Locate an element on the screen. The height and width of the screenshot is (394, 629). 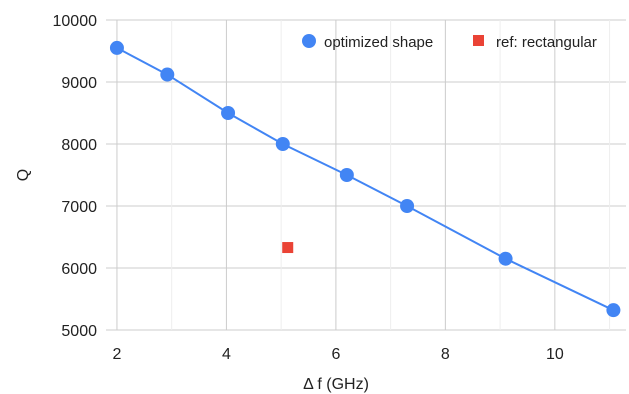
x-axis-ticks: 2 4 6 8 10 is located at coordinates (337, 354).